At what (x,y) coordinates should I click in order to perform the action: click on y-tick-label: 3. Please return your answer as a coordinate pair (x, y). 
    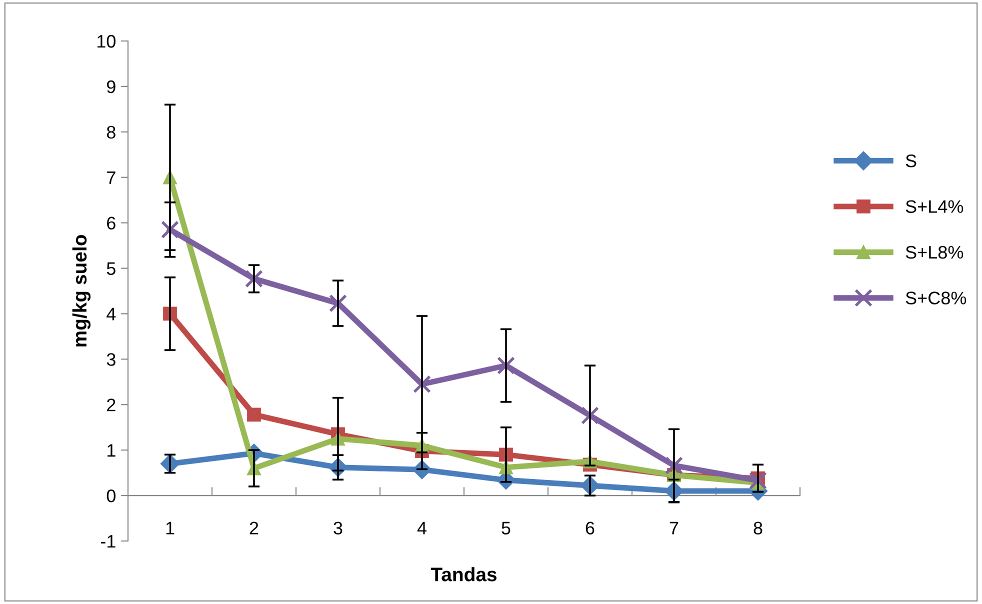
    Looking at the image, I should click on (111, 359).